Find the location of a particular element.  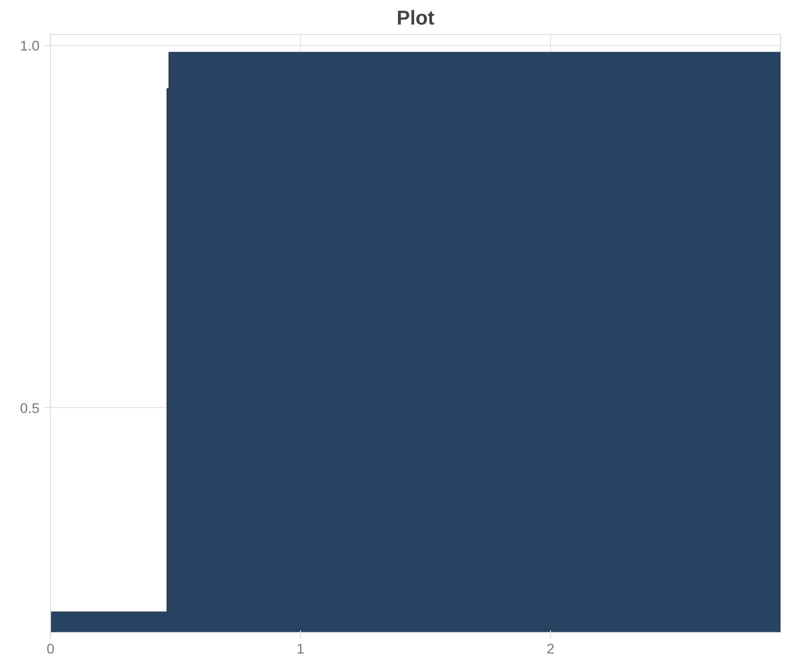

x-tick-label: 2 is located at coordinates (550, 648).